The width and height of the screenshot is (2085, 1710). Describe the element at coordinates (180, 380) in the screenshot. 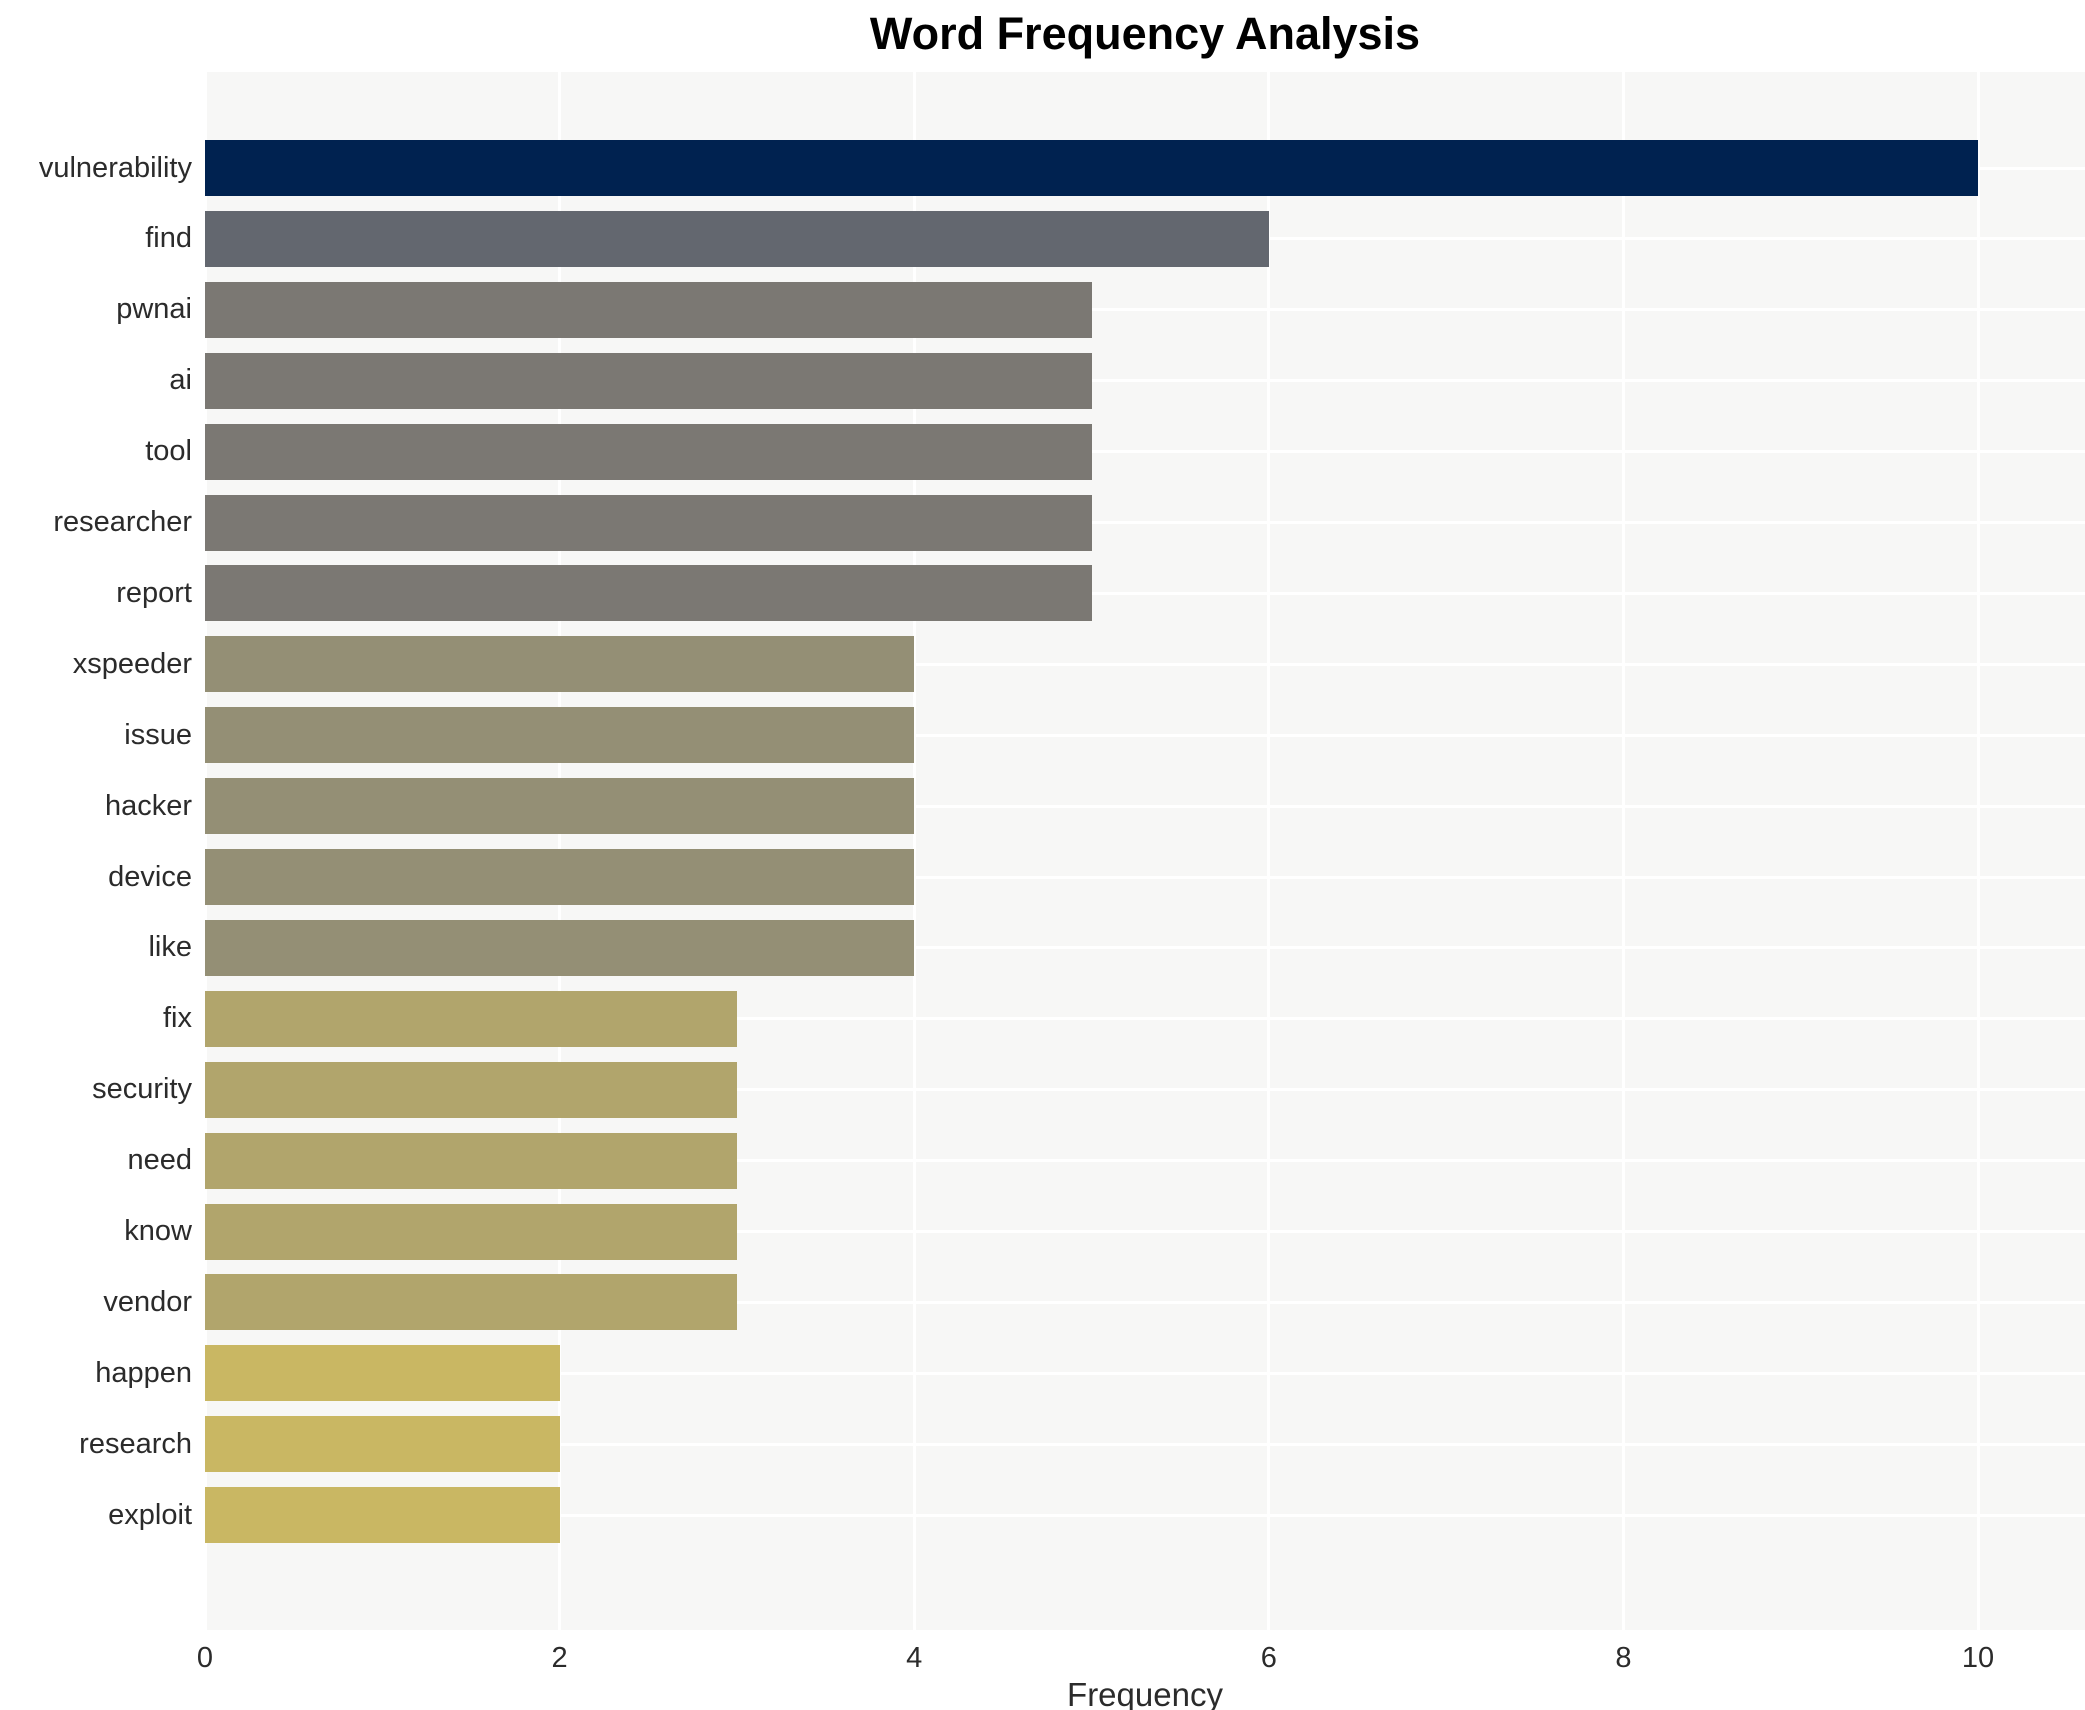

I see `y-tick-label-ai: ai` at that location.